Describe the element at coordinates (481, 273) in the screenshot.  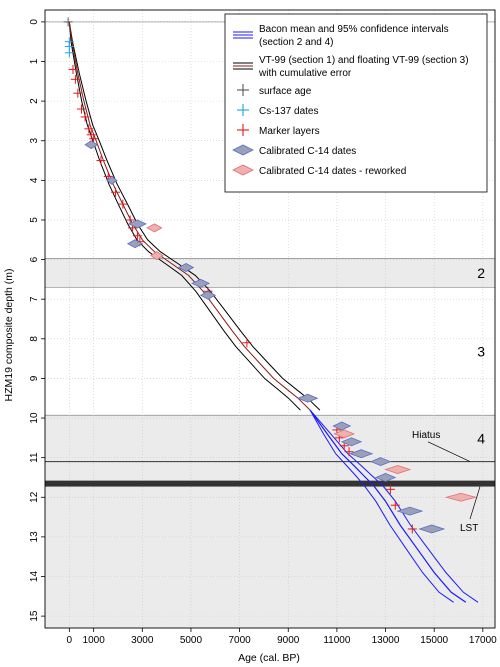
I see `section-label-2: 2` at that location.